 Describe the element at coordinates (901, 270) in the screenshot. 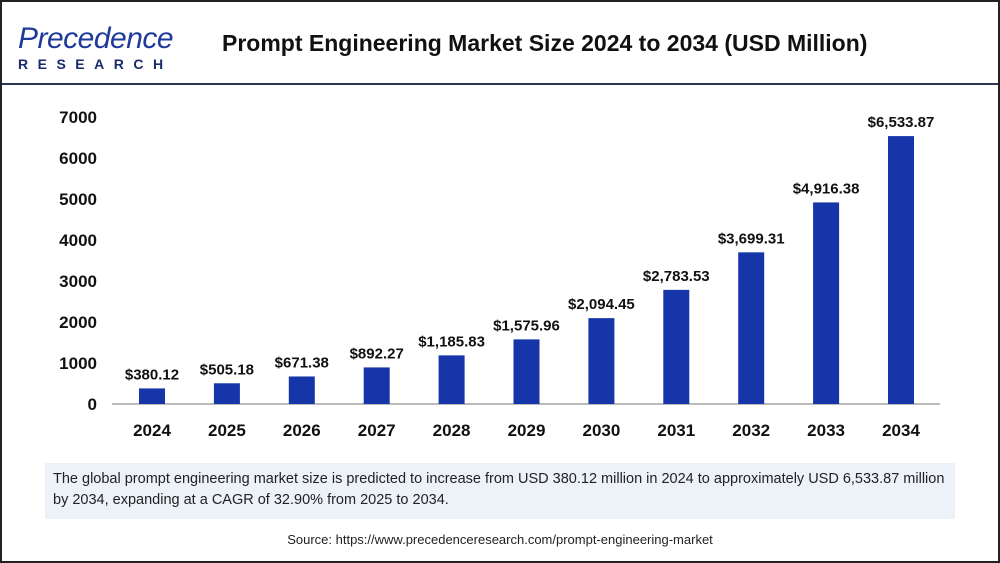

I see `bar-2034` at that location.